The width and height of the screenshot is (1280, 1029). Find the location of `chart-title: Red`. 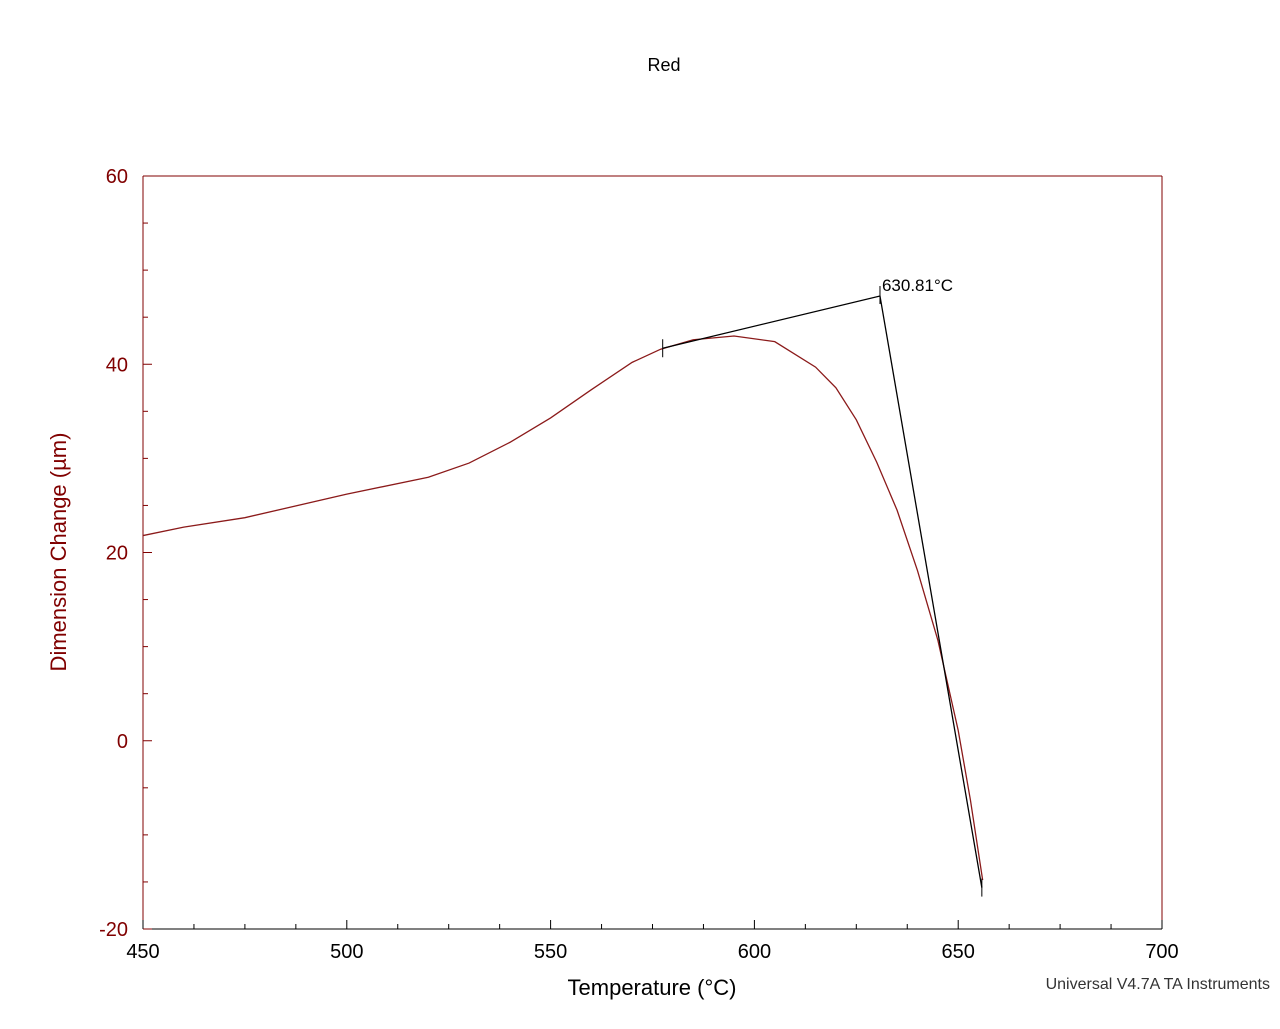

chart-title: Red is located at coordinates (663, 65).